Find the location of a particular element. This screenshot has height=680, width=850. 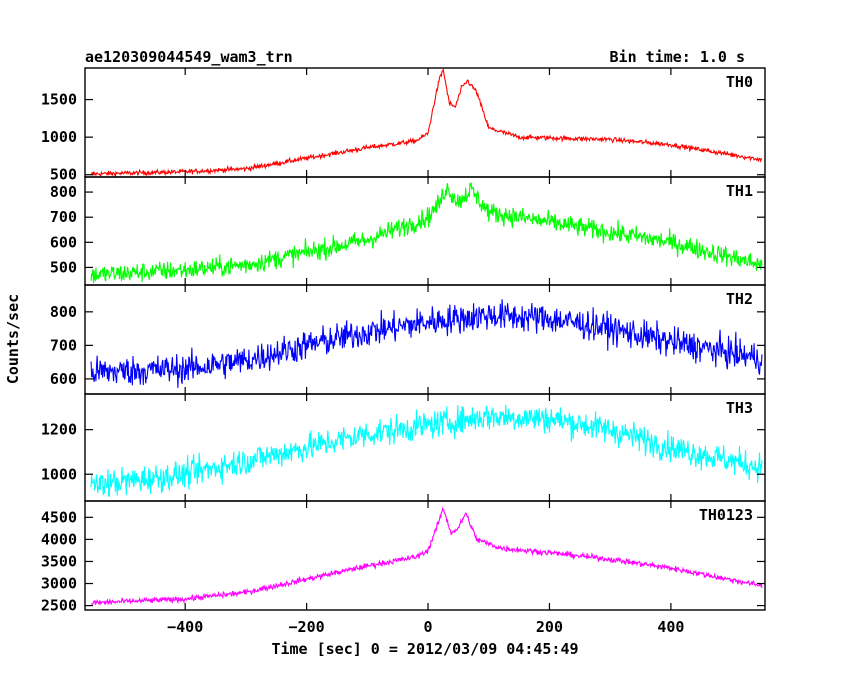

panel-th0: 500 1000 1500 TH0 is located at coordinates (403, 125).